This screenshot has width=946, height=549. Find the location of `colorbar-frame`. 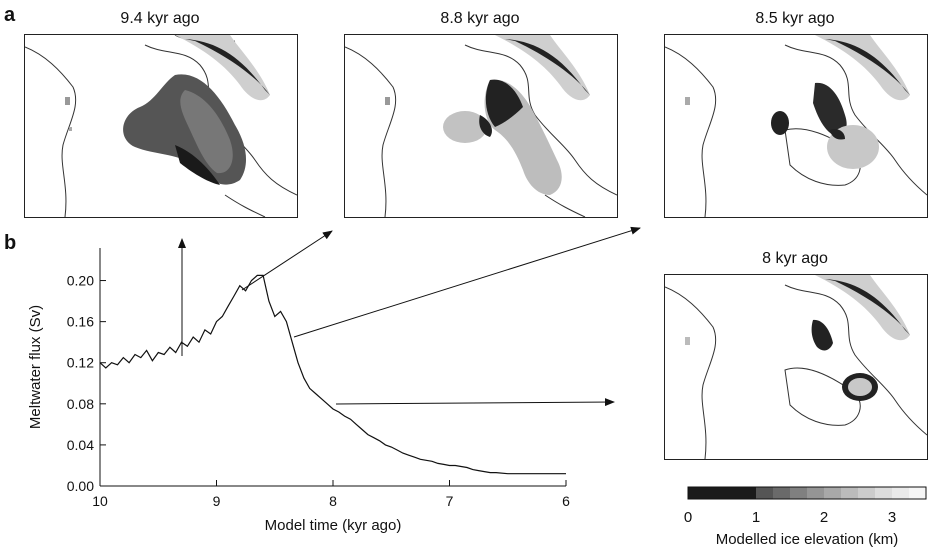

colorbar-frame is located at coordinates (807, 493).